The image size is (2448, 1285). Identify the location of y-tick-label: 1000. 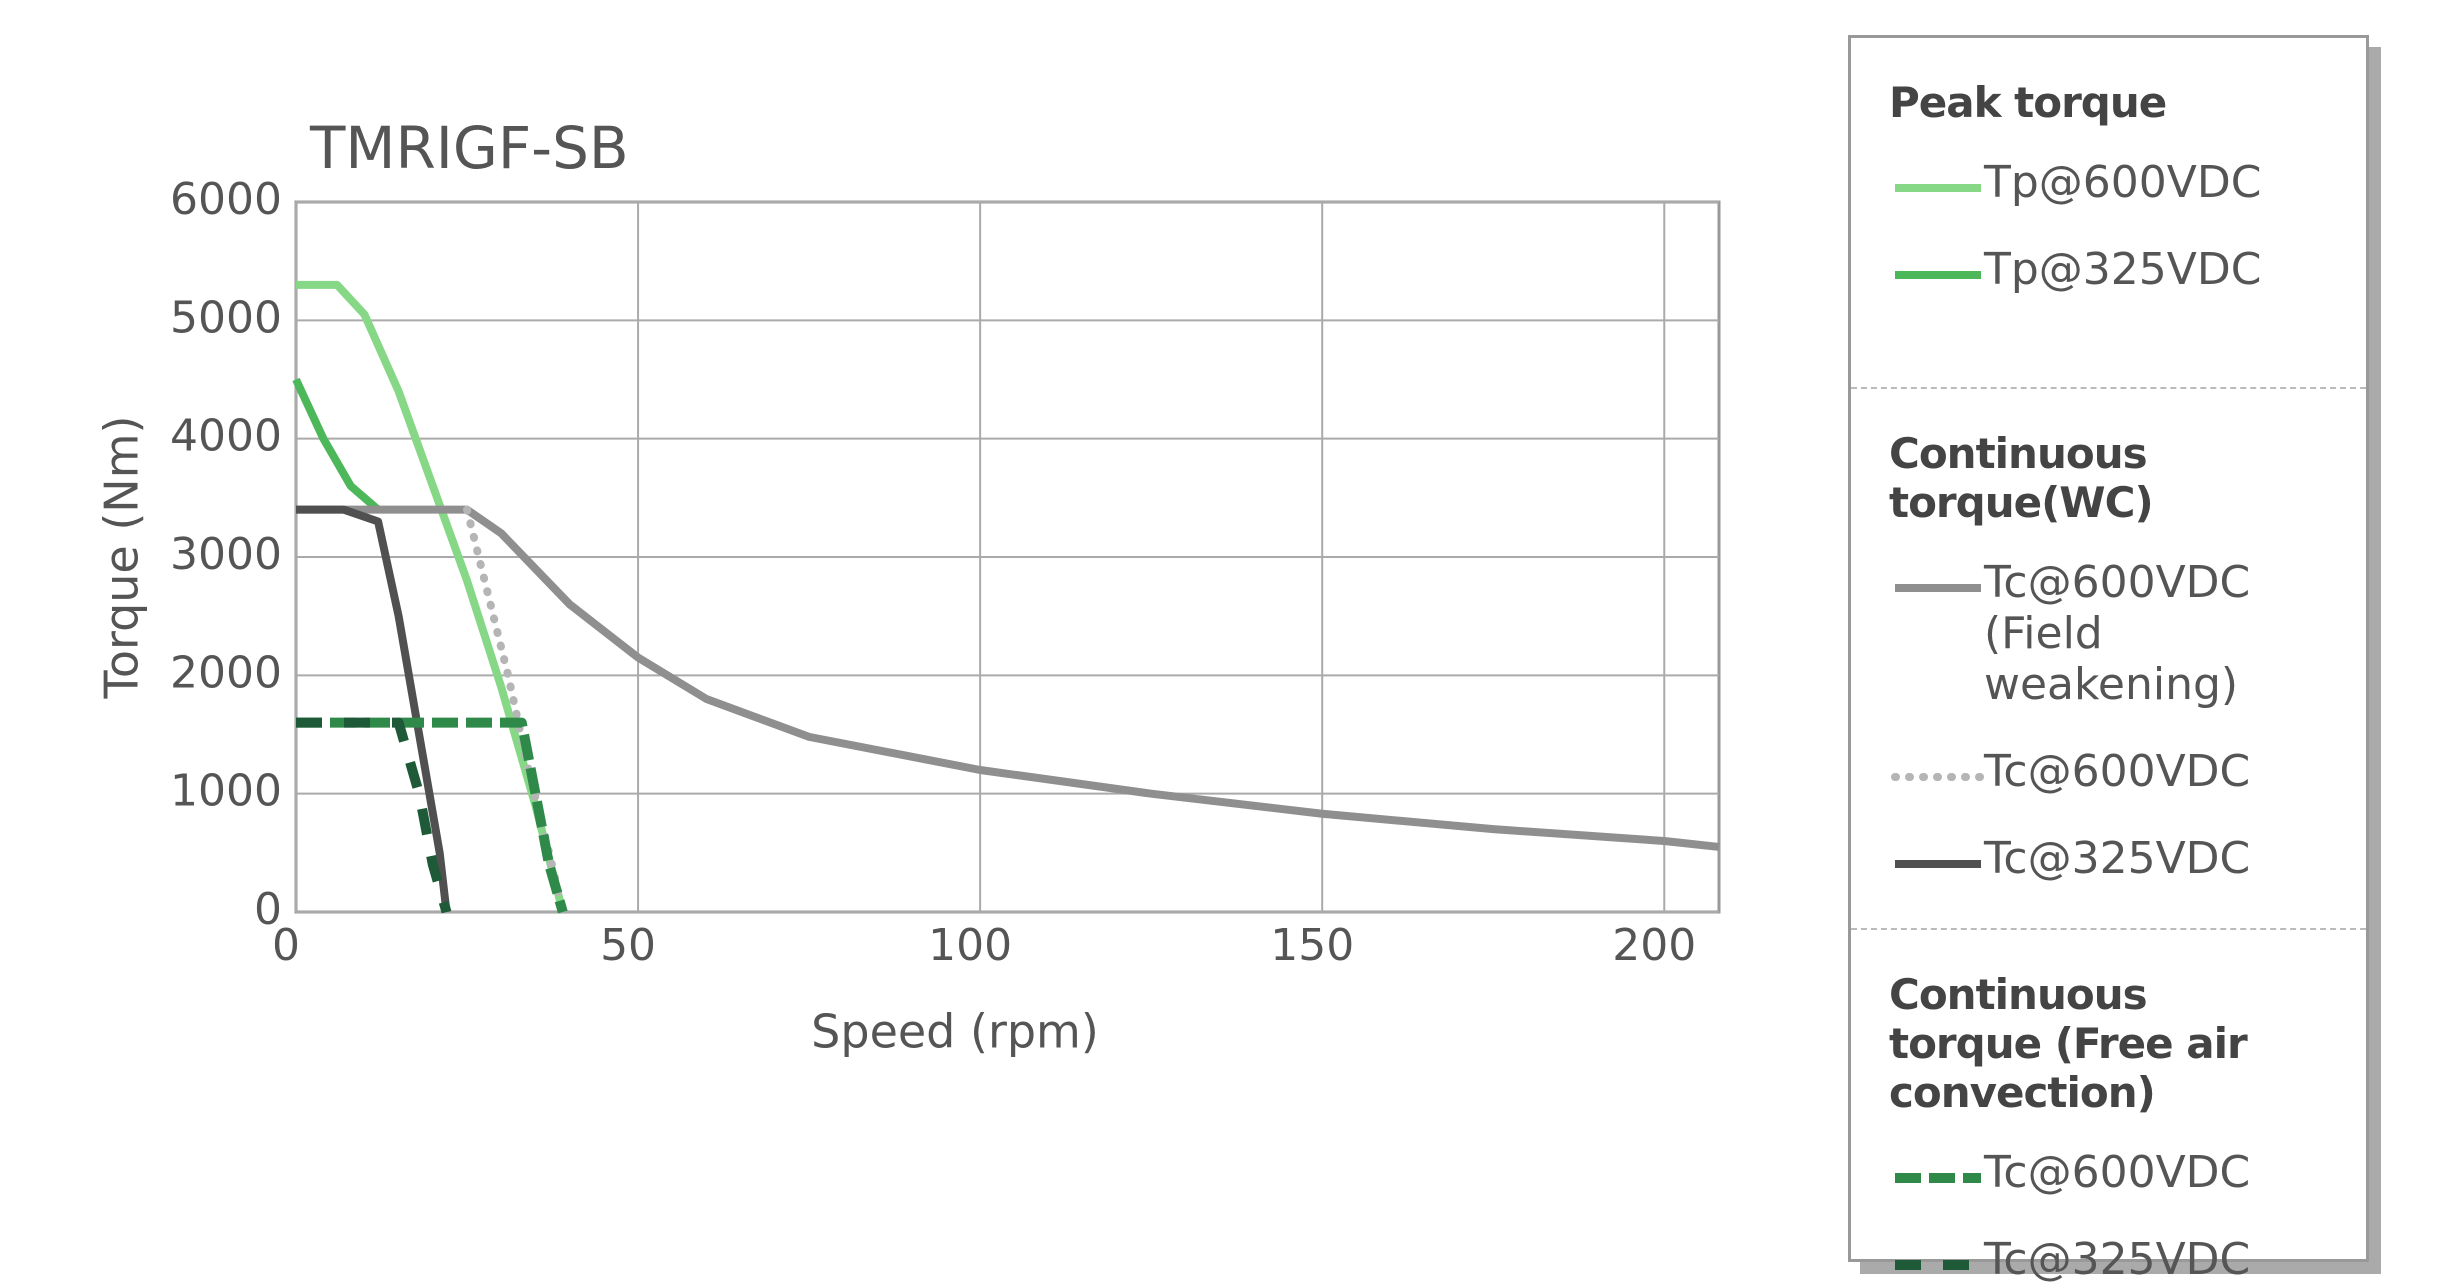
(226, 791).